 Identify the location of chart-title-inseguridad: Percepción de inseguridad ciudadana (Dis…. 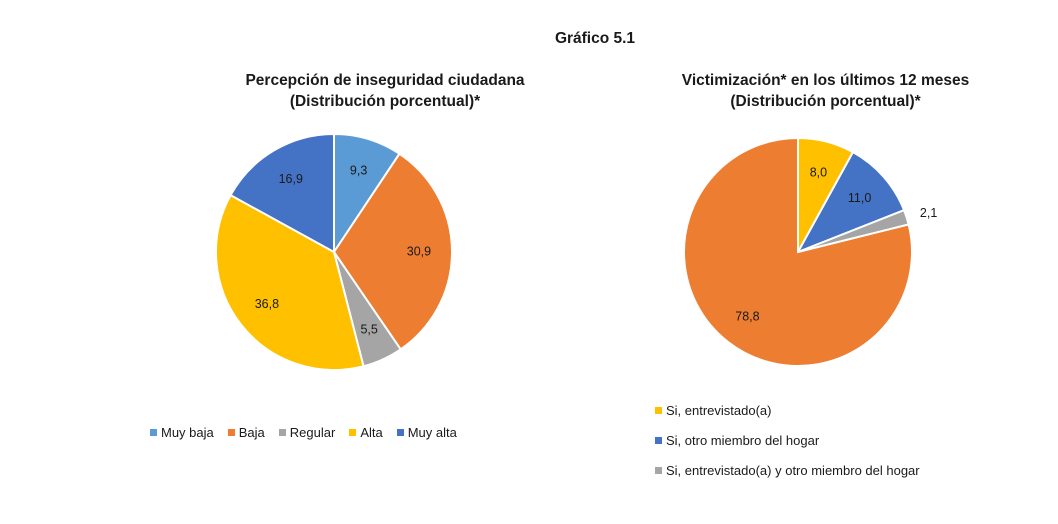
(385, 91).